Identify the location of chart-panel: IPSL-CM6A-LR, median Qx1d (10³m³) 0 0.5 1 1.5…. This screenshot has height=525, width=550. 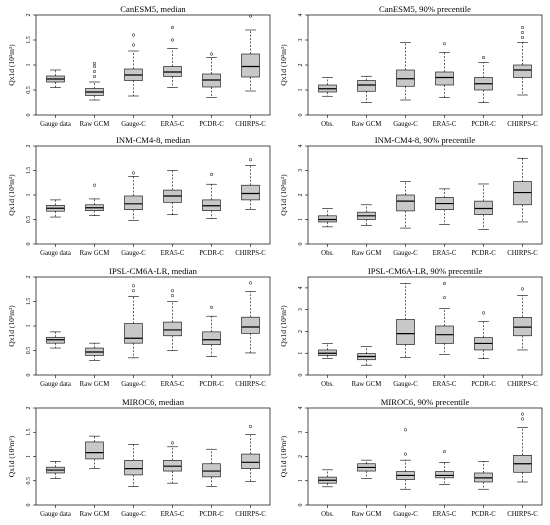
(139, 327).